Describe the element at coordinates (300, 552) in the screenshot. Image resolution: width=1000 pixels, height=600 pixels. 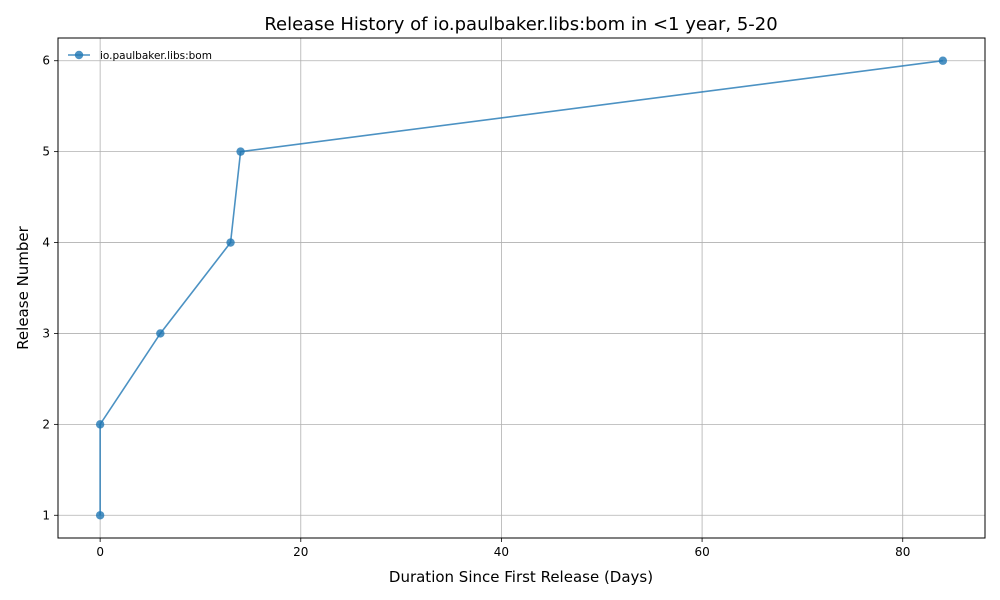
I see `x-tick-label: 20` at that location.